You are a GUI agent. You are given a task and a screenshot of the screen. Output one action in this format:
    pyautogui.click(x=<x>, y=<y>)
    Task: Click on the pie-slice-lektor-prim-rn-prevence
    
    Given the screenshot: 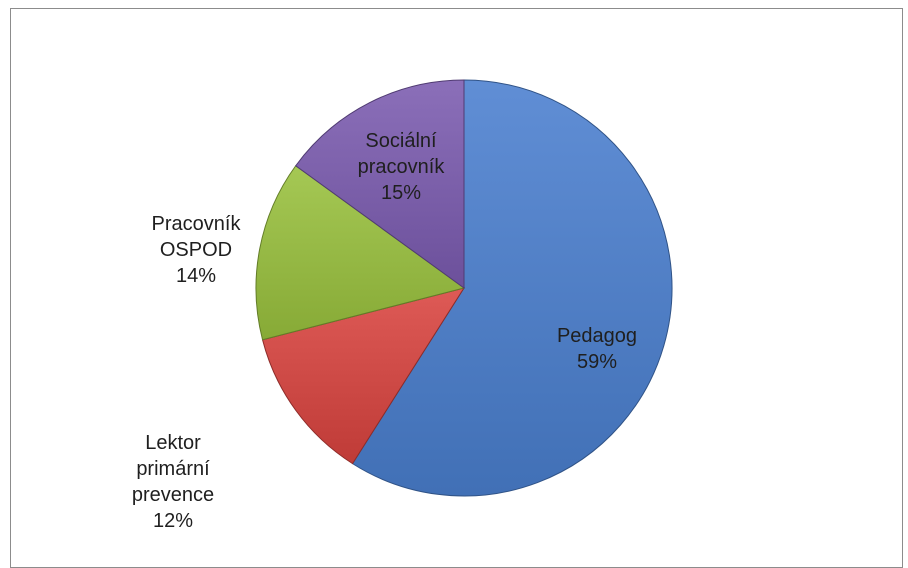 What is the action you would take?
    pyautogui.click(x=363, y=376)
    